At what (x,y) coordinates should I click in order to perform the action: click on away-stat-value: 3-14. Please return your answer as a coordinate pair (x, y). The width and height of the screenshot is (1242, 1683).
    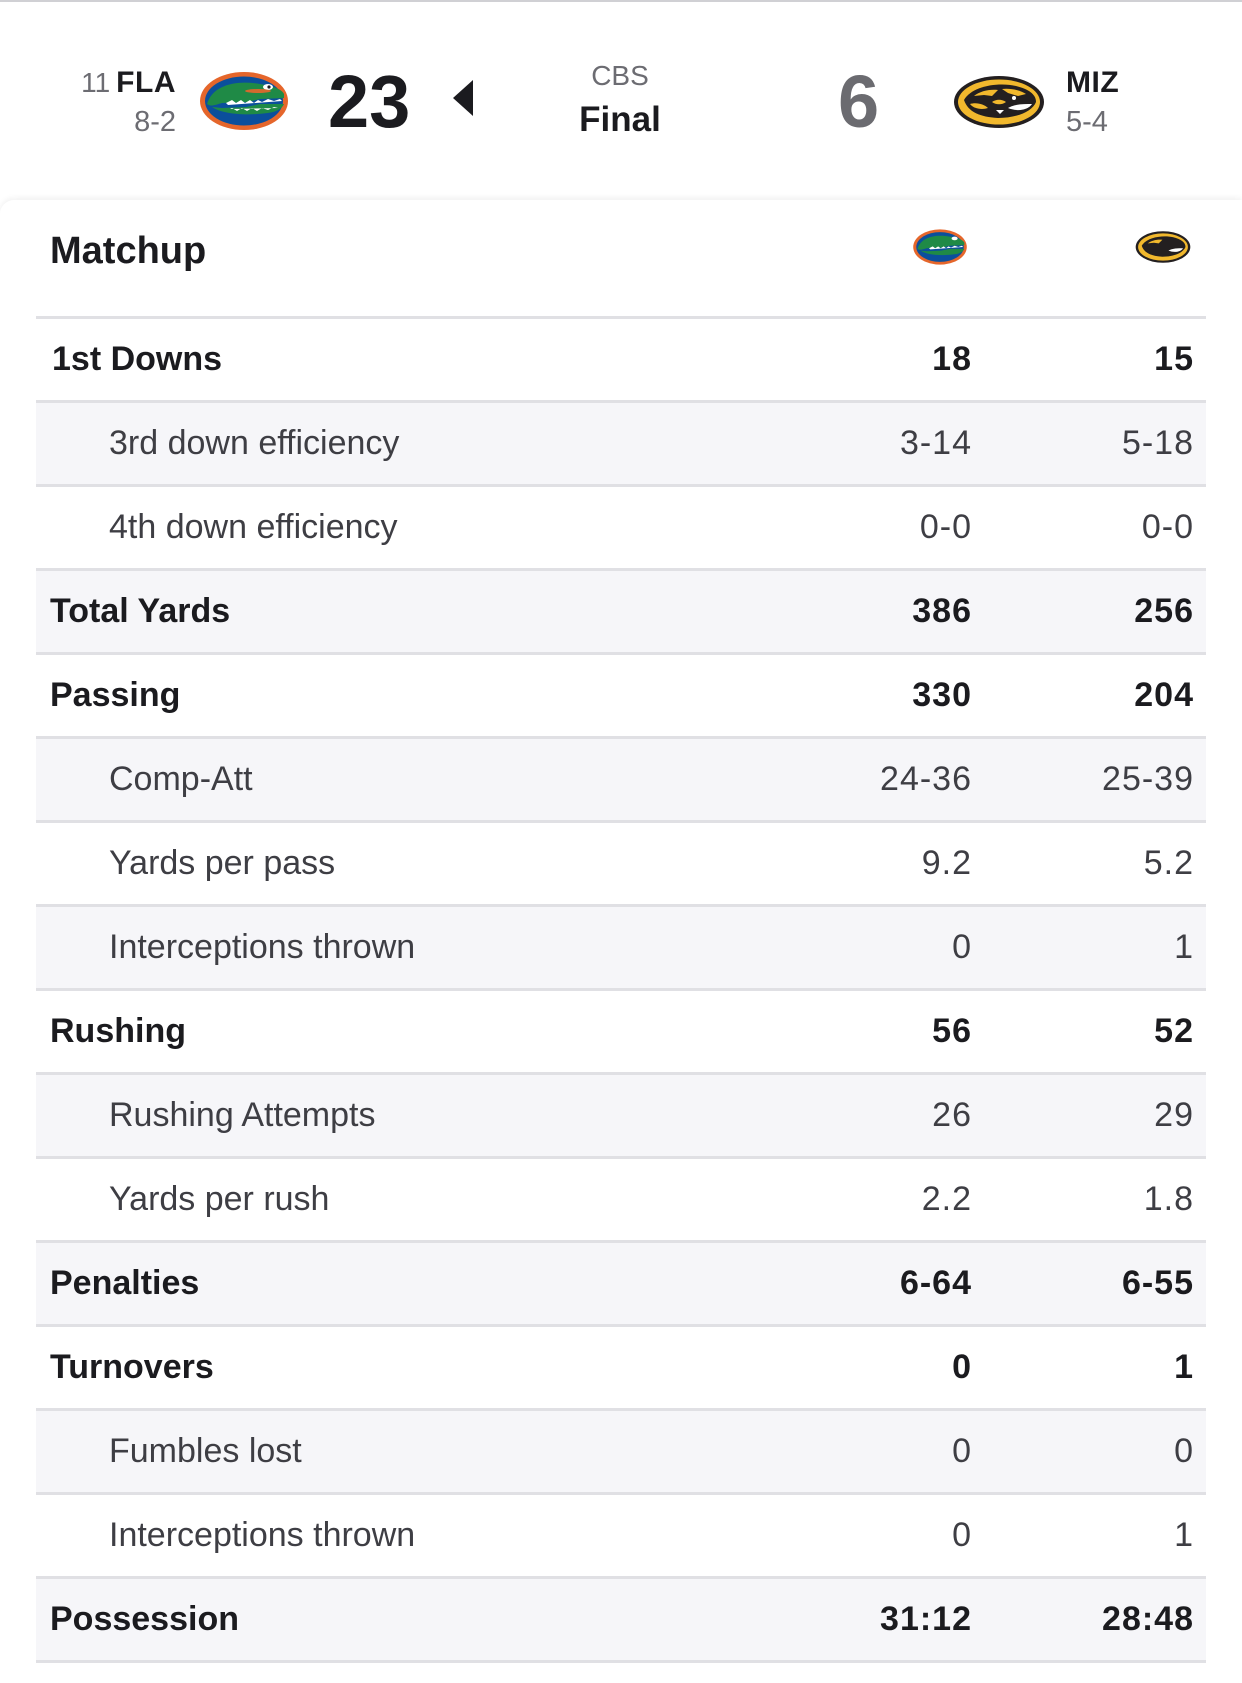
    Looking at the image, I should click on (935, 443).